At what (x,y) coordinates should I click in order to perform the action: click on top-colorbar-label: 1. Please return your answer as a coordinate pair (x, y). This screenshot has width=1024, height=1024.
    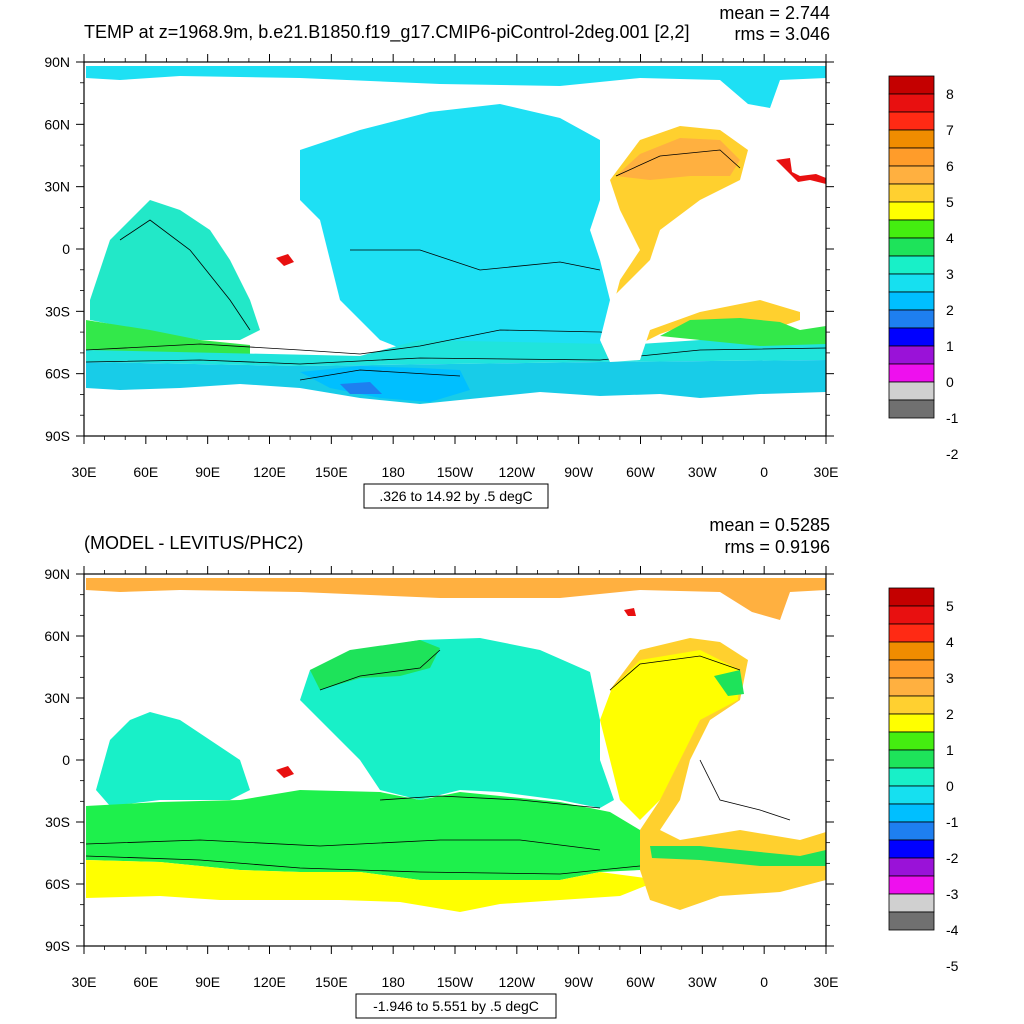
    Looking at the image, I should click on (950, 346).